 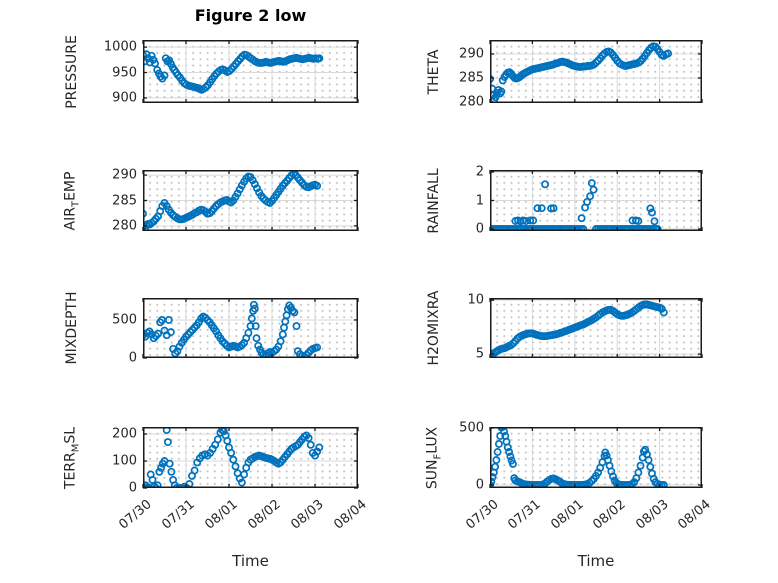 I want to click on subplot-theta: 280 285 290 THETA, so click(x=564, y=75).